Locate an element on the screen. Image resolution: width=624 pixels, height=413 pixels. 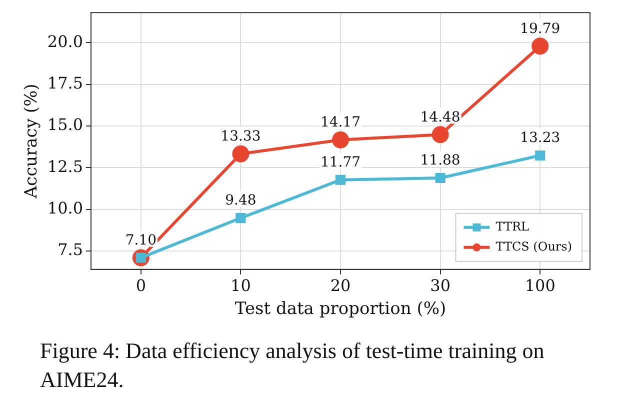
data-label: 13.23 is located at coordinates (540, 138).